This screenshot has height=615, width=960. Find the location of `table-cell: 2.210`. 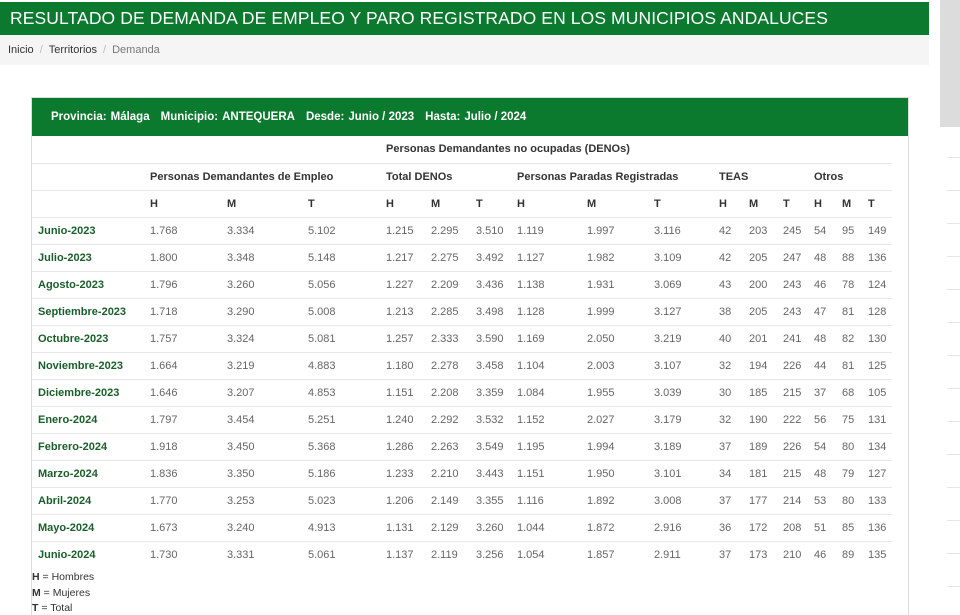

table-cell: 2.210 is located at coordinates (453, 473).